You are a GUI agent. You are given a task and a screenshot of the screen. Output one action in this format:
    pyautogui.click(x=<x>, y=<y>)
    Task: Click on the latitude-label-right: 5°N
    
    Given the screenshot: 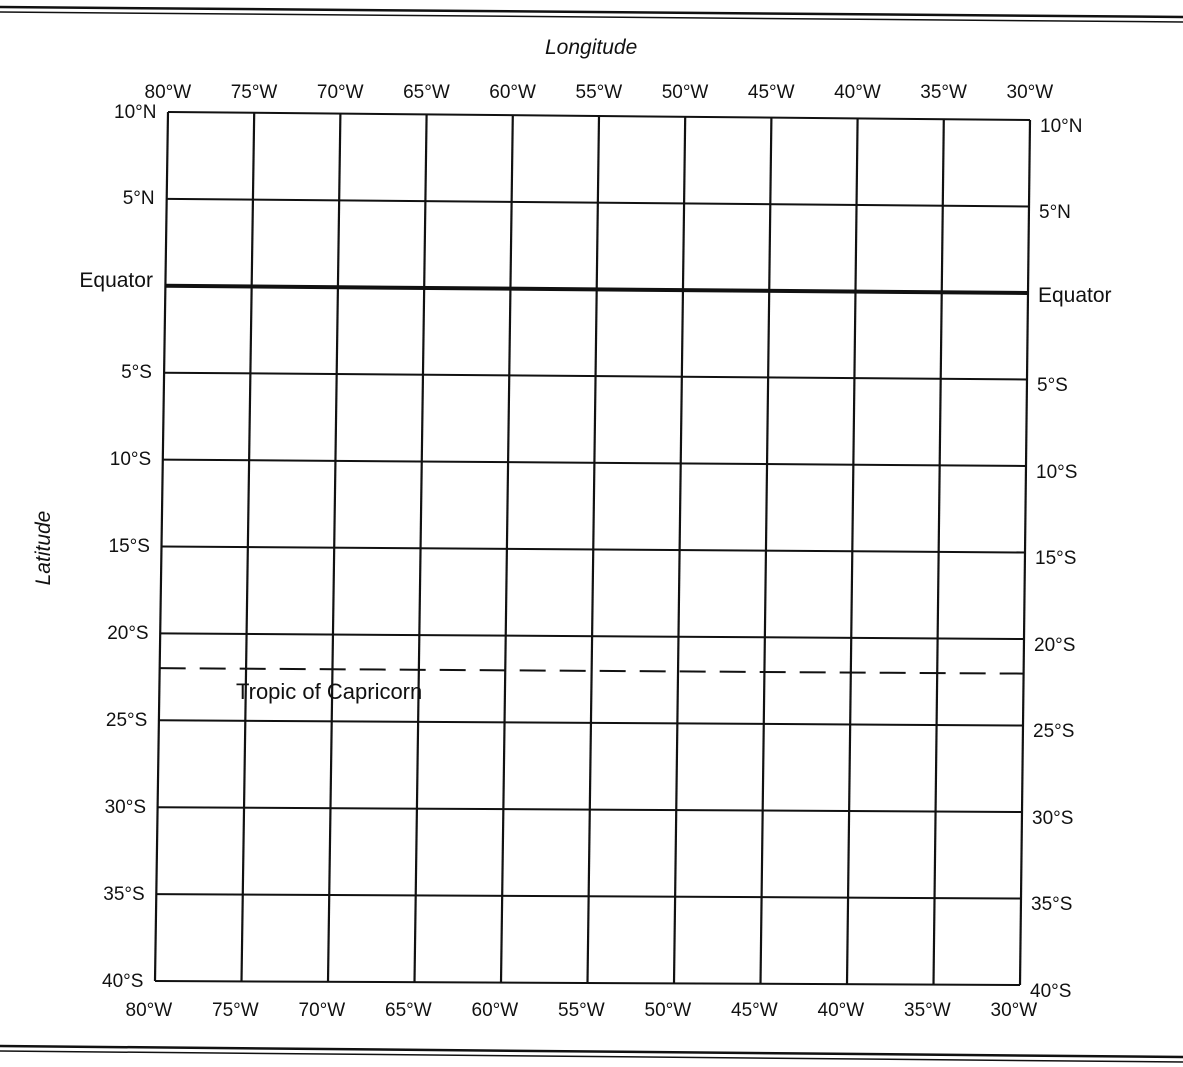 What is the action you would take?
    pyautogui.click(x=1055, y=212)
    